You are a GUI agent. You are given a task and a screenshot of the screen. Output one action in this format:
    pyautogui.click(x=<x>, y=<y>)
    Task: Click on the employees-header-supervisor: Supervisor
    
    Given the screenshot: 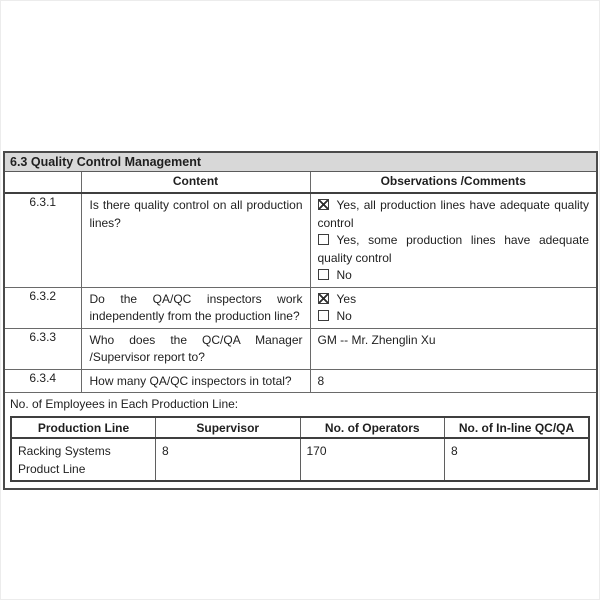 What is the action you would take?
    pyautogui.click(x=228, y=427)
    